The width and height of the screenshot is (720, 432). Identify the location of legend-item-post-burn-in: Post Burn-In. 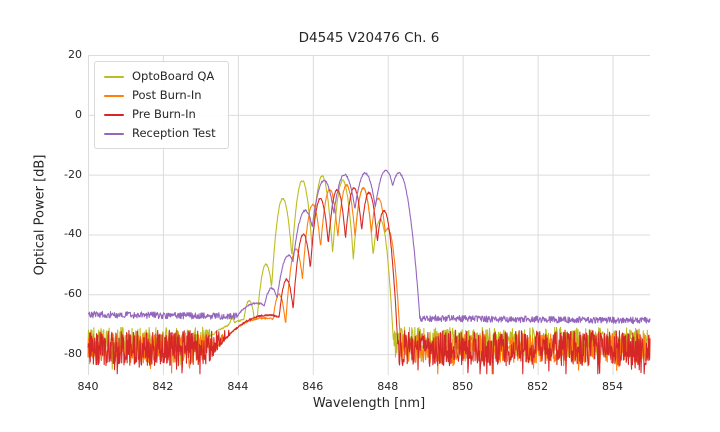
(160, 95).